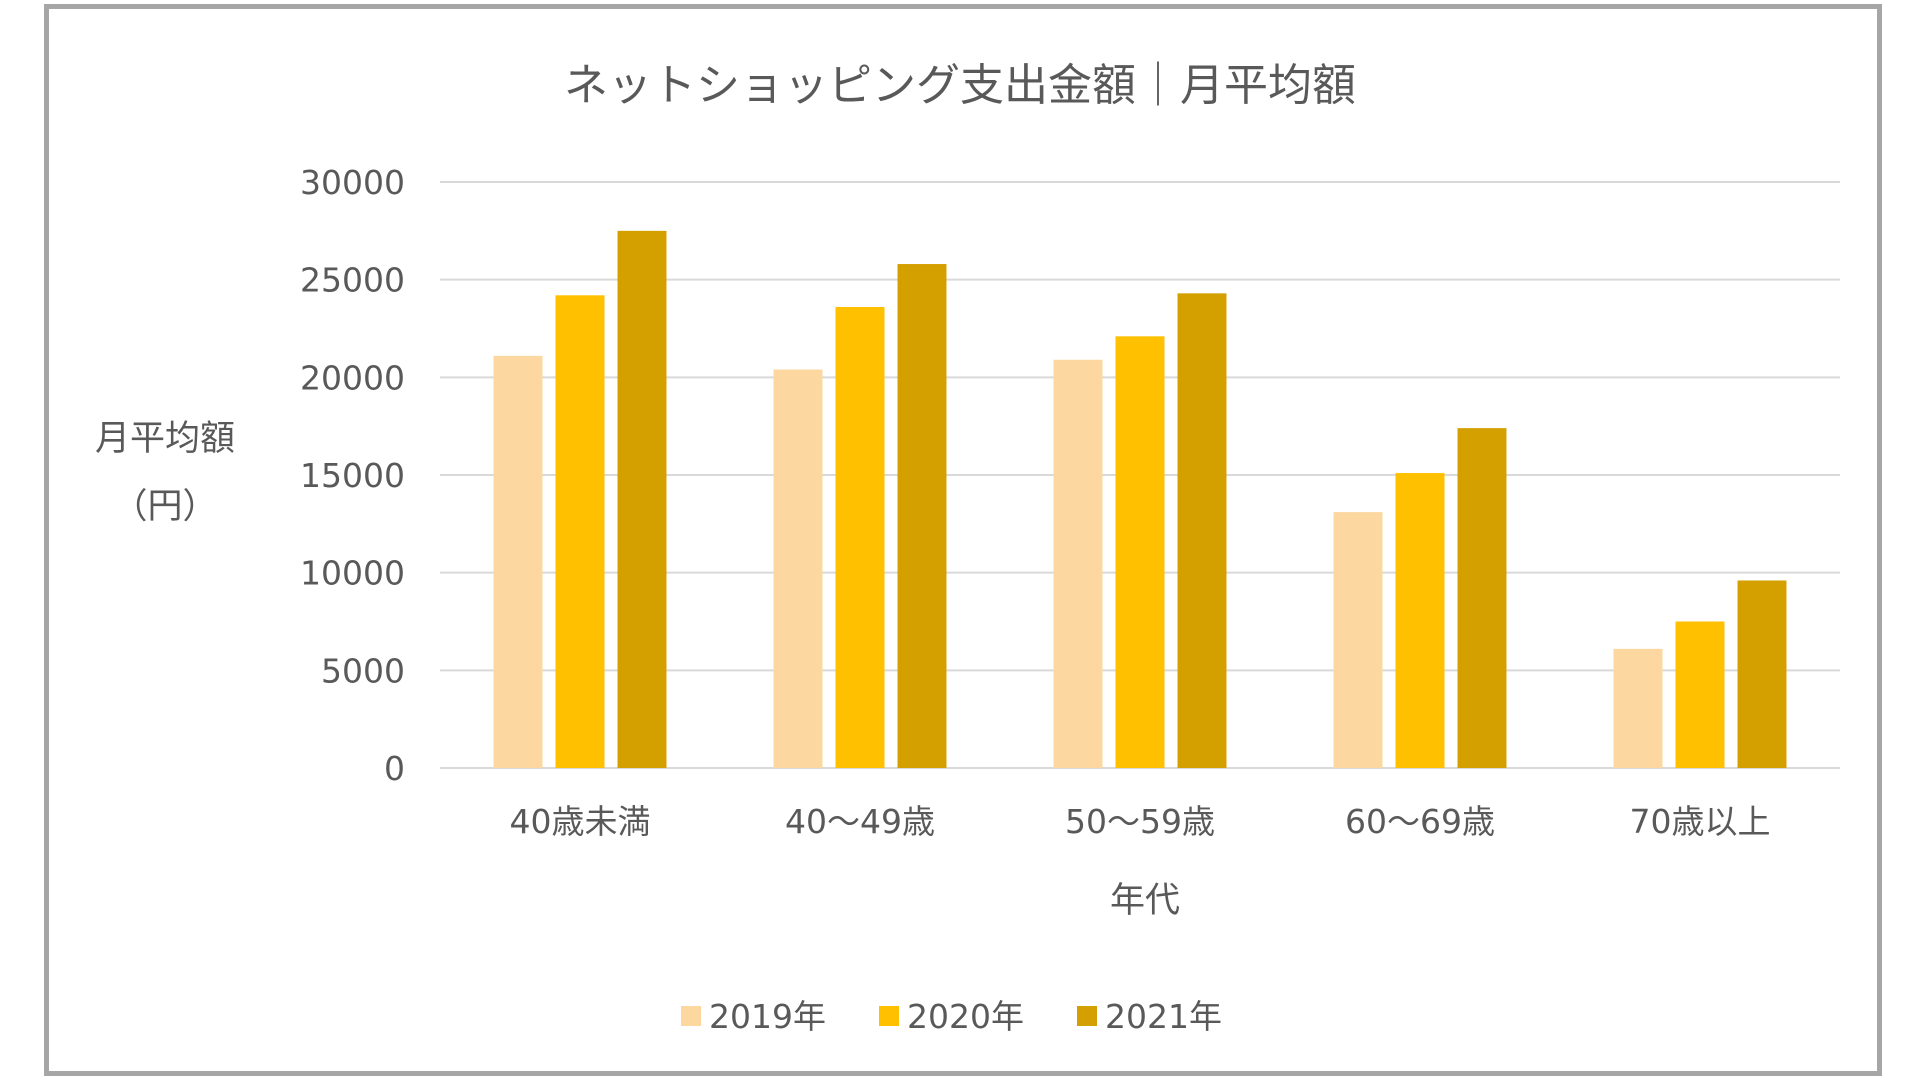  Describe the element at coordinates (798, 568) in the screenshot. I see `bar-2019年-40～49歳` at that location.